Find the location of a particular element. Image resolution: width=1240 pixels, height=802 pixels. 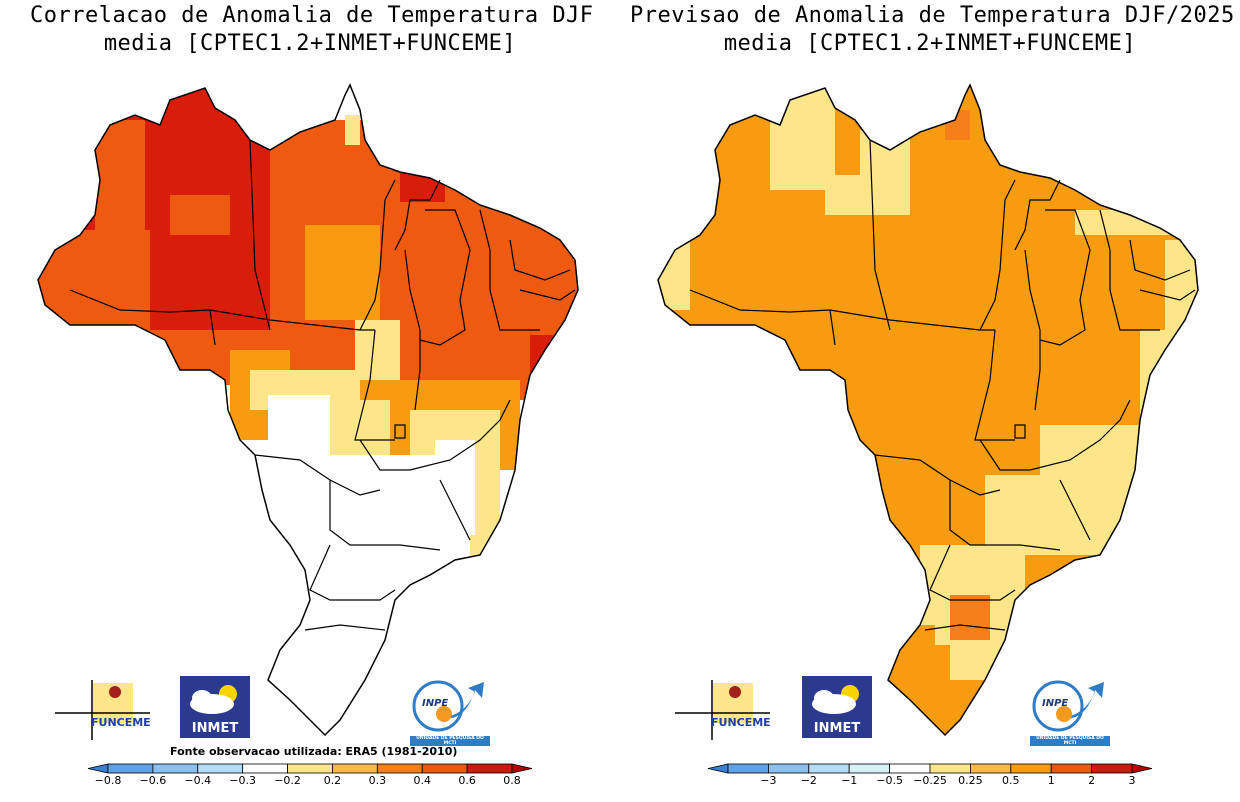

right-colorbar: −3 −2 −1 −0.5 −0.25 0.25 0.5 1 2 3 is located at coordinates (930, 775).